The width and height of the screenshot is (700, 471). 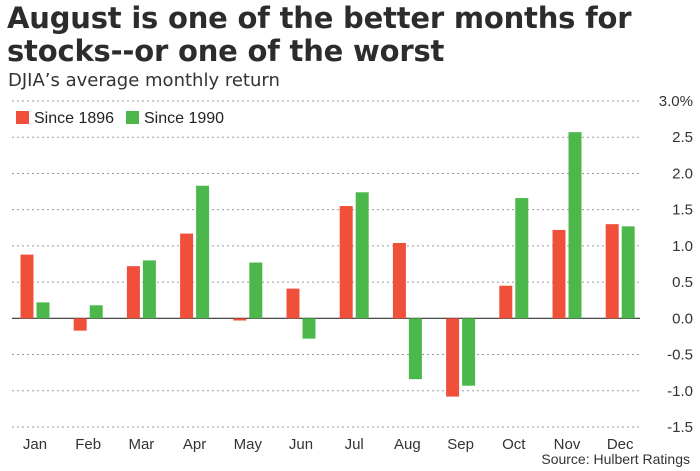 I want to click on y-tick-label: 2.5, so click(x=682, y=137).